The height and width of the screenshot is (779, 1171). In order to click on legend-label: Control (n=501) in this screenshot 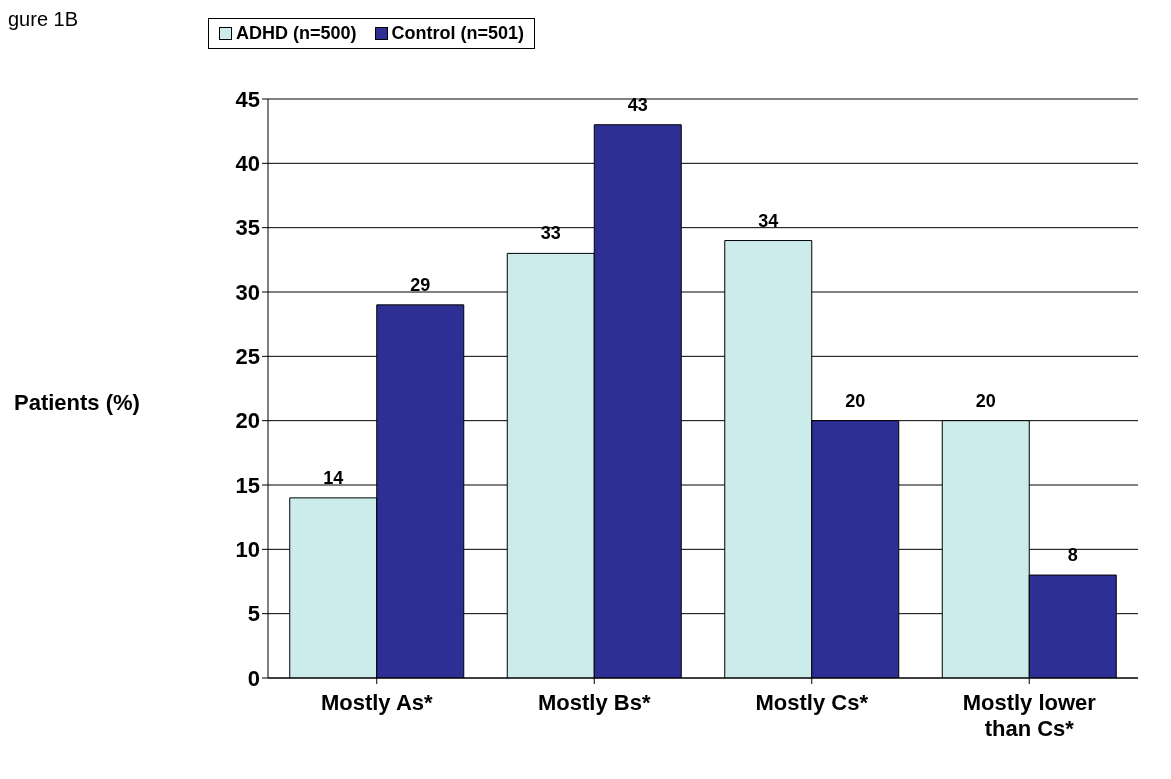, I will do `click(457, 33)`.